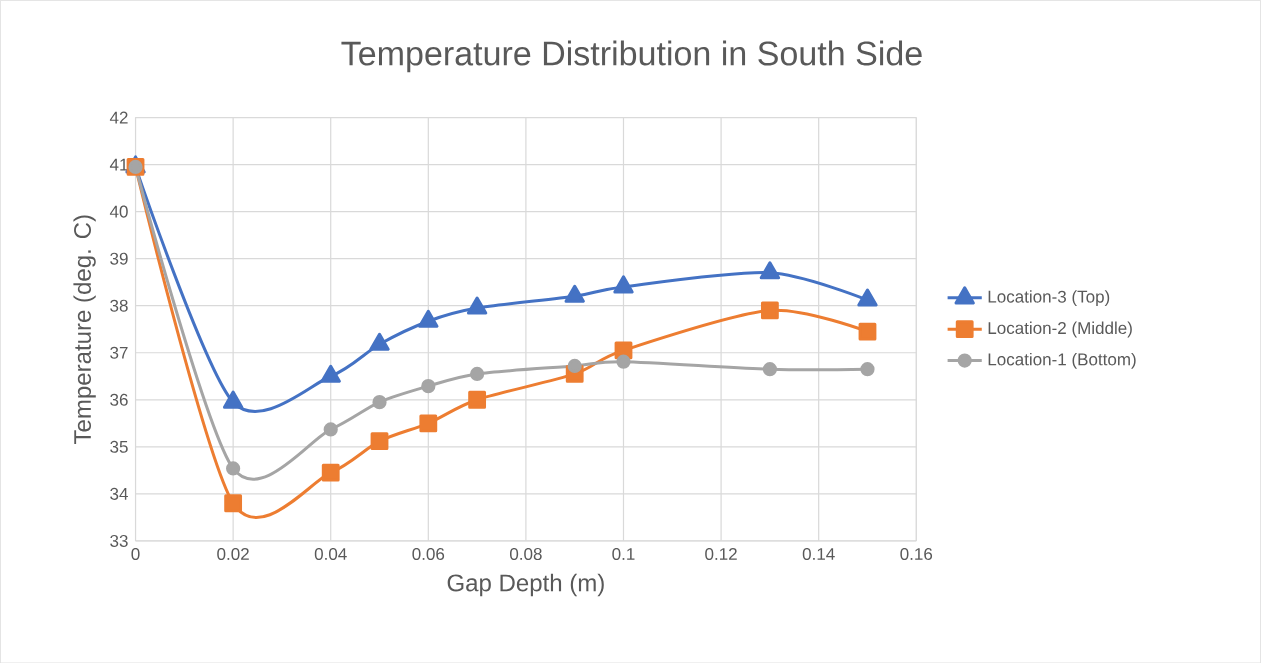 The image size is (1261, 663). I want to click on x-tick-label: 0.12, so click(721, 553).